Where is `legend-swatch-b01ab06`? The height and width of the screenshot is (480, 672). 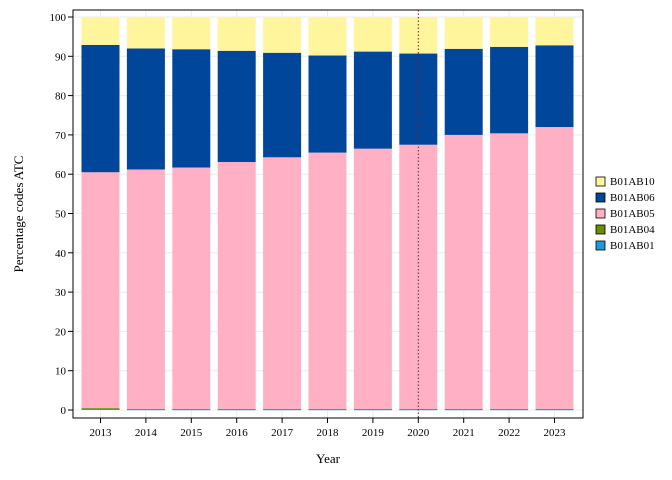 legend-swatch-b01ab06 is located at coordinates (600, 197).